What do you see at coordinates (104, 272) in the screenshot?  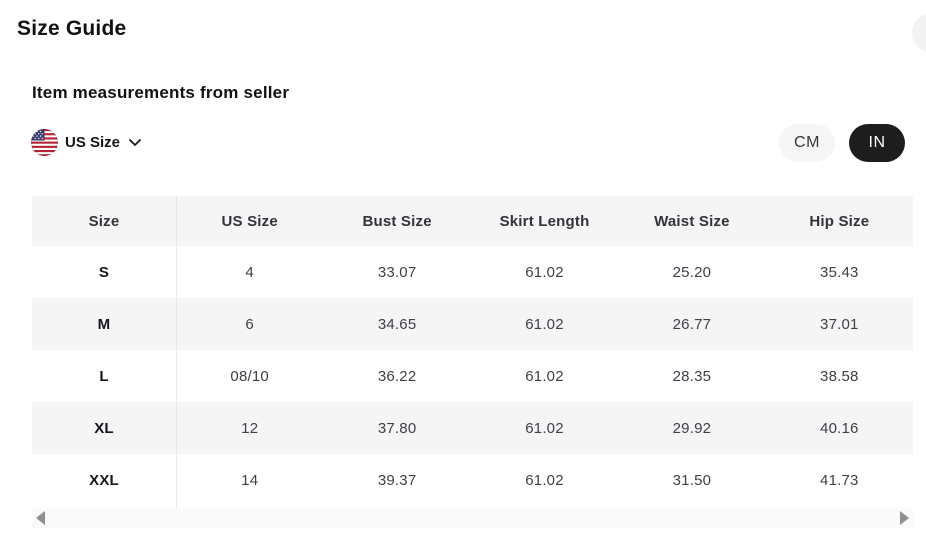 I see `size-cell: S` at bounding box center [104, 272].